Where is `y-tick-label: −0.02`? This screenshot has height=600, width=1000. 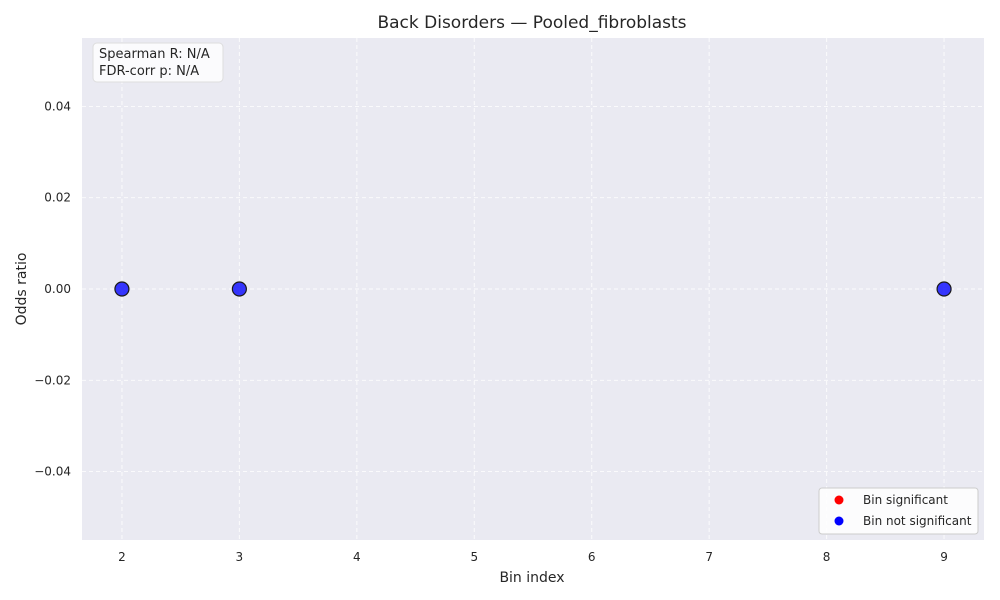
y-tick-label: −0.02 is located at coordinates (52, 380).